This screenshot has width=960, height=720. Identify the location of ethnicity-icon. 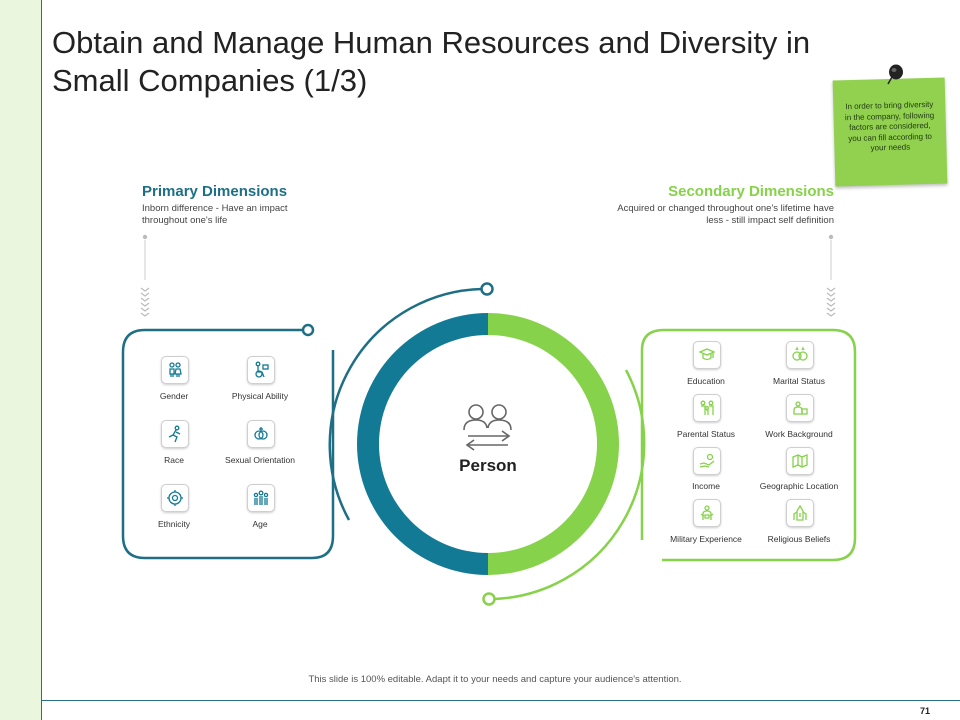
(175, 498).